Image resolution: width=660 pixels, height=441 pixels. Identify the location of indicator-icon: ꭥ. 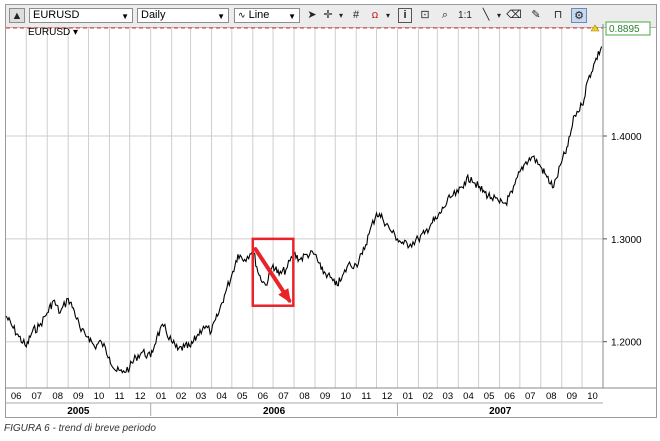
(375, 15).